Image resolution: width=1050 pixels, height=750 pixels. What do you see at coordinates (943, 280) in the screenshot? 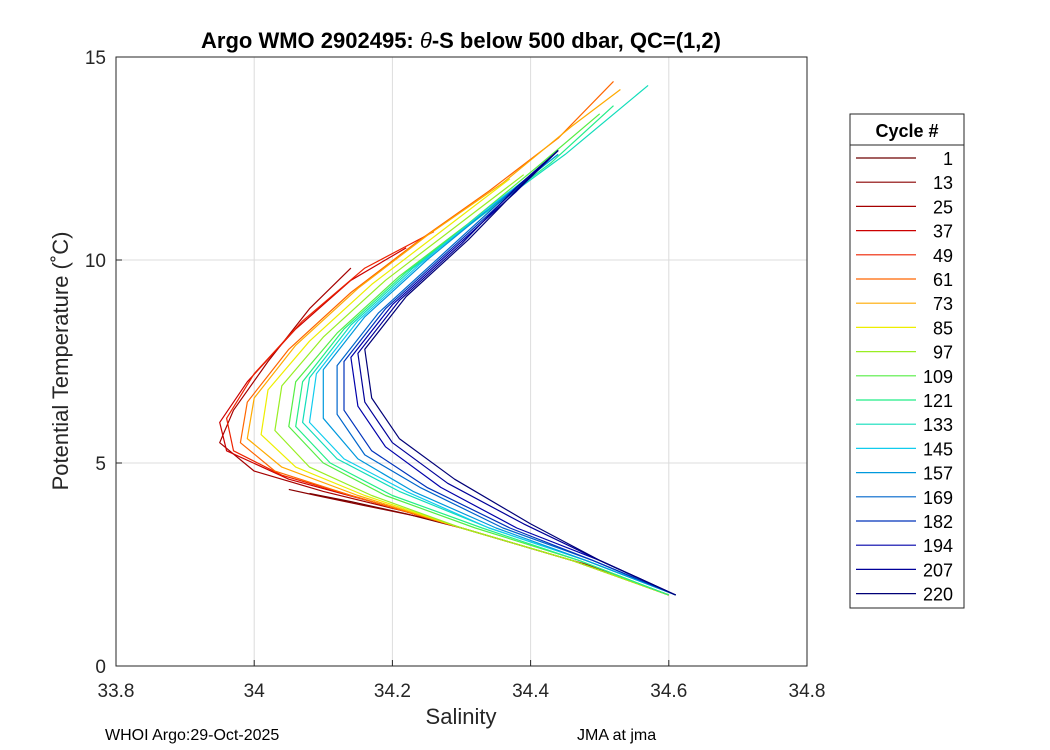
I see `legend-label-cycle-61: 61` at bounding box center [943, 280].